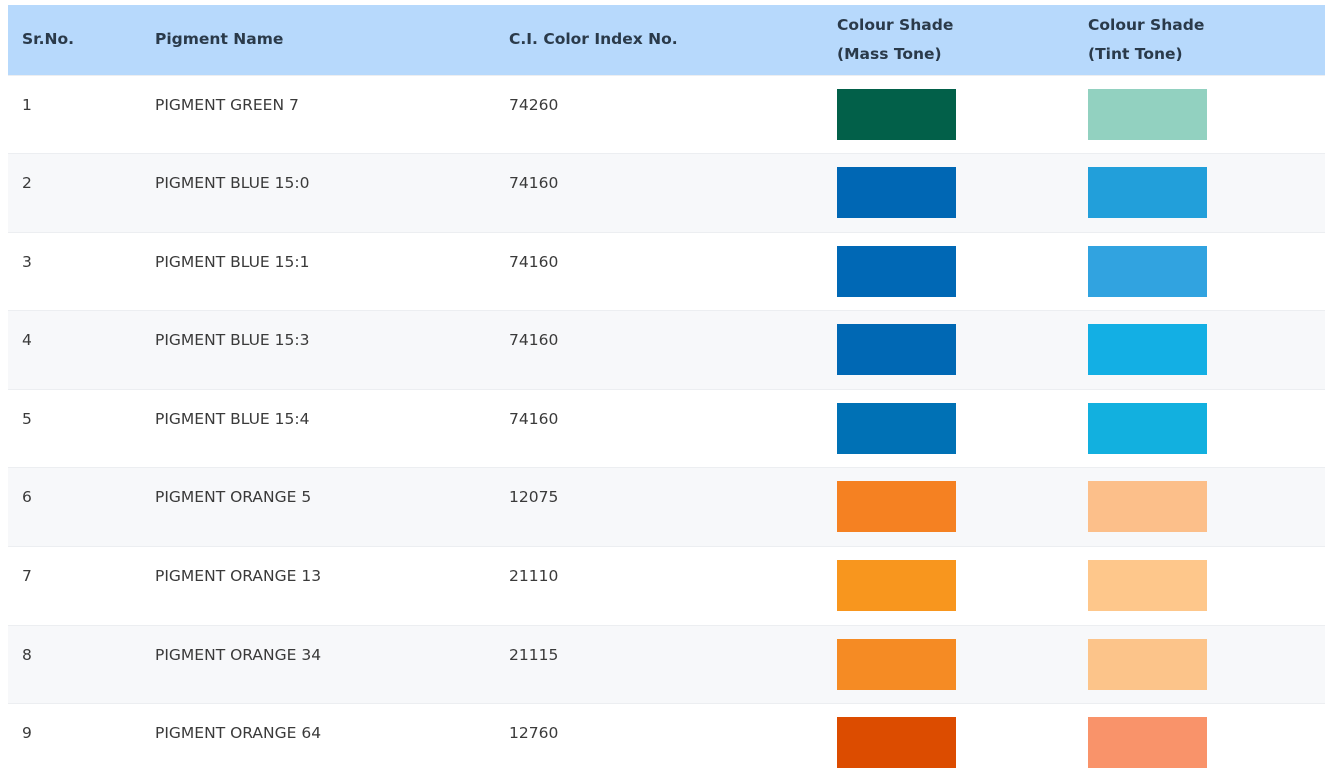 This screenshot has width=1328, height=782. Describe the element at coordinates (27, 340) in the screenshot. I see `sr-no: 4` at that location.